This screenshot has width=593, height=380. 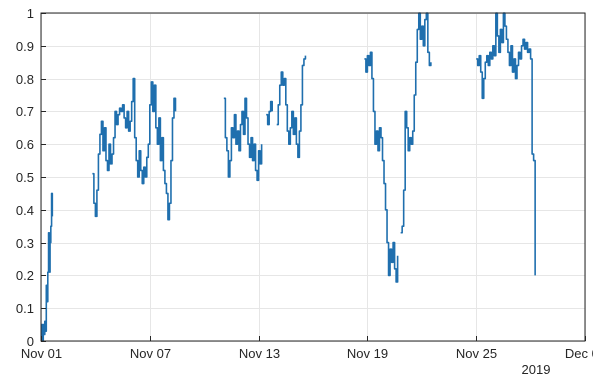 What do you see at coordinates (25, 79) in the screenshot?
I see `y-tick-label: 0.8` at bounding box center [25, 79].